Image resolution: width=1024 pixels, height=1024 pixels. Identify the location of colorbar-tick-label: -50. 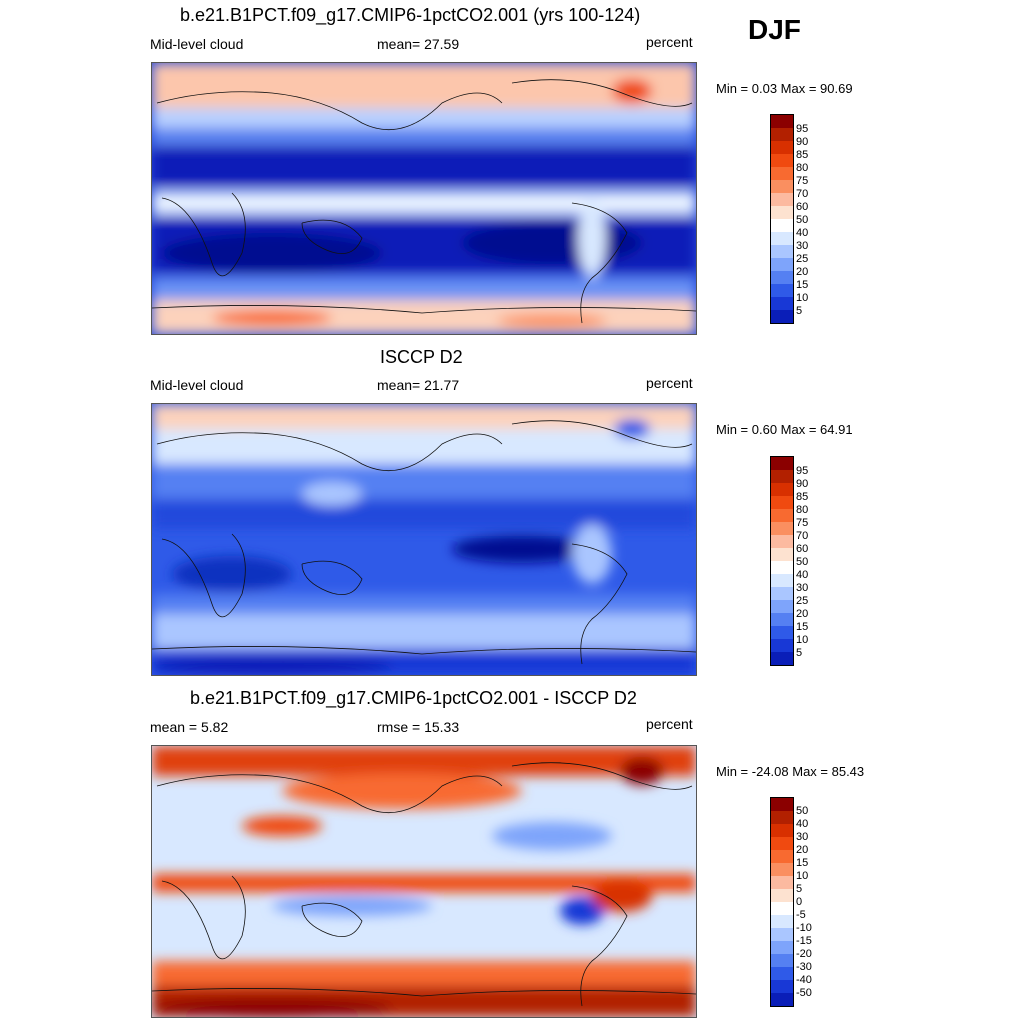
(804, 993).